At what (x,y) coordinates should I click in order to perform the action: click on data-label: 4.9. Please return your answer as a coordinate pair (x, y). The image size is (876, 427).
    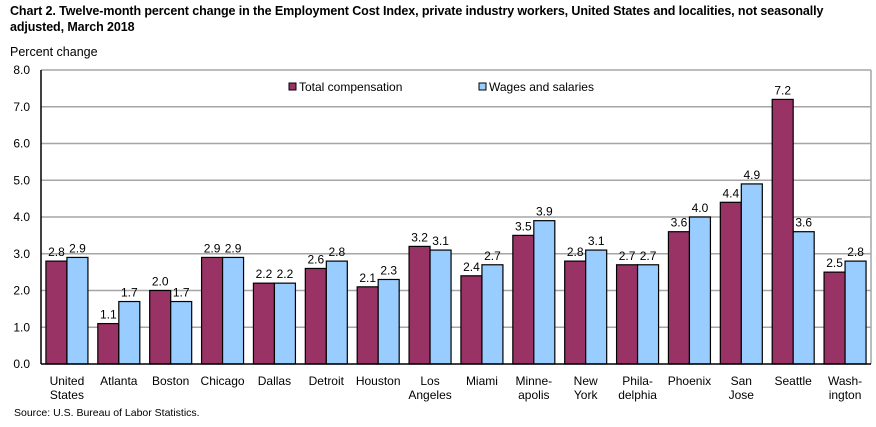
    Looking at the image, I should click on (751, 175).